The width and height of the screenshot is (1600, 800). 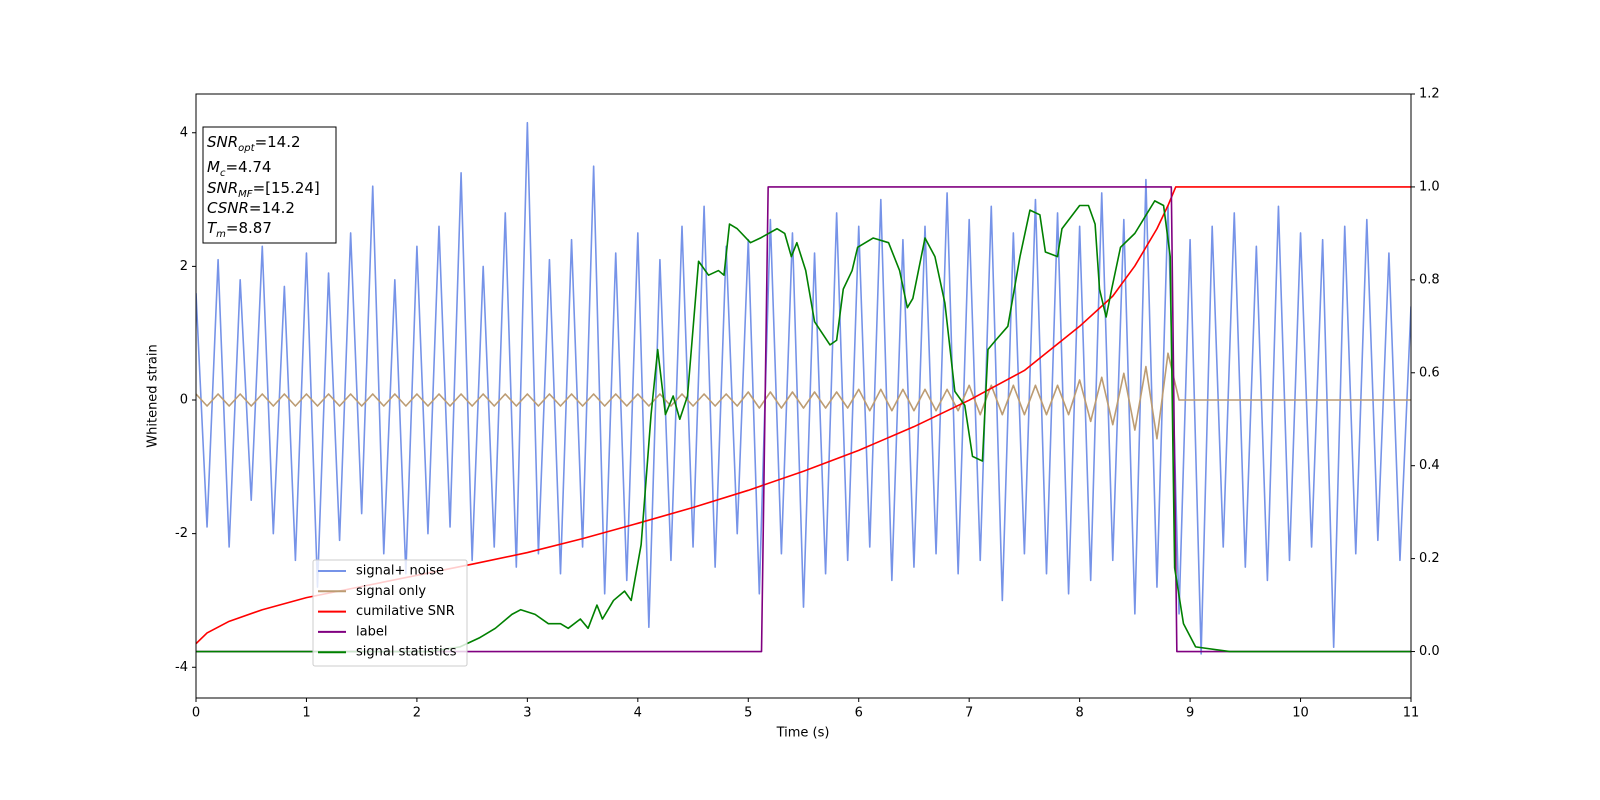 I want to click on y-tick-label: 0, so click(x=184, y=400).